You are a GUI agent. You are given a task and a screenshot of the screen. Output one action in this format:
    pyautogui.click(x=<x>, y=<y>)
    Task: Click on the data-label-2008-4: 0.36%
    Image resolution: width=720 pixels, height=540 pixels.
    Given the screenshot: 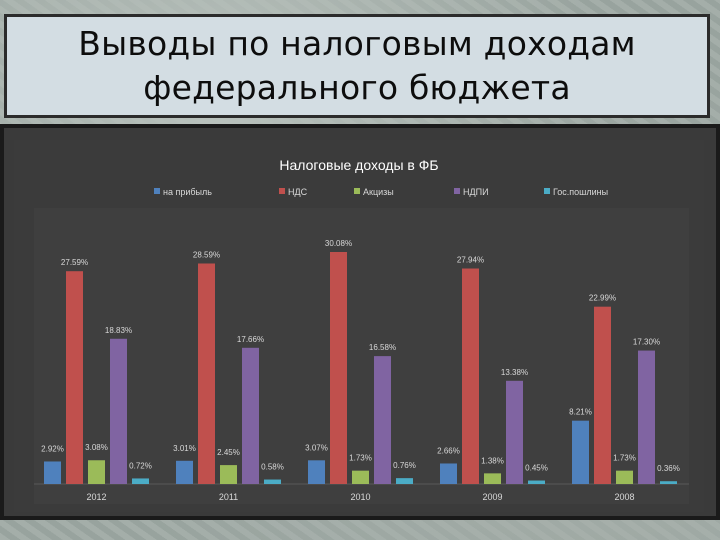 What is the action you would take?
    pyautogui.click(x=668, y=468)
    